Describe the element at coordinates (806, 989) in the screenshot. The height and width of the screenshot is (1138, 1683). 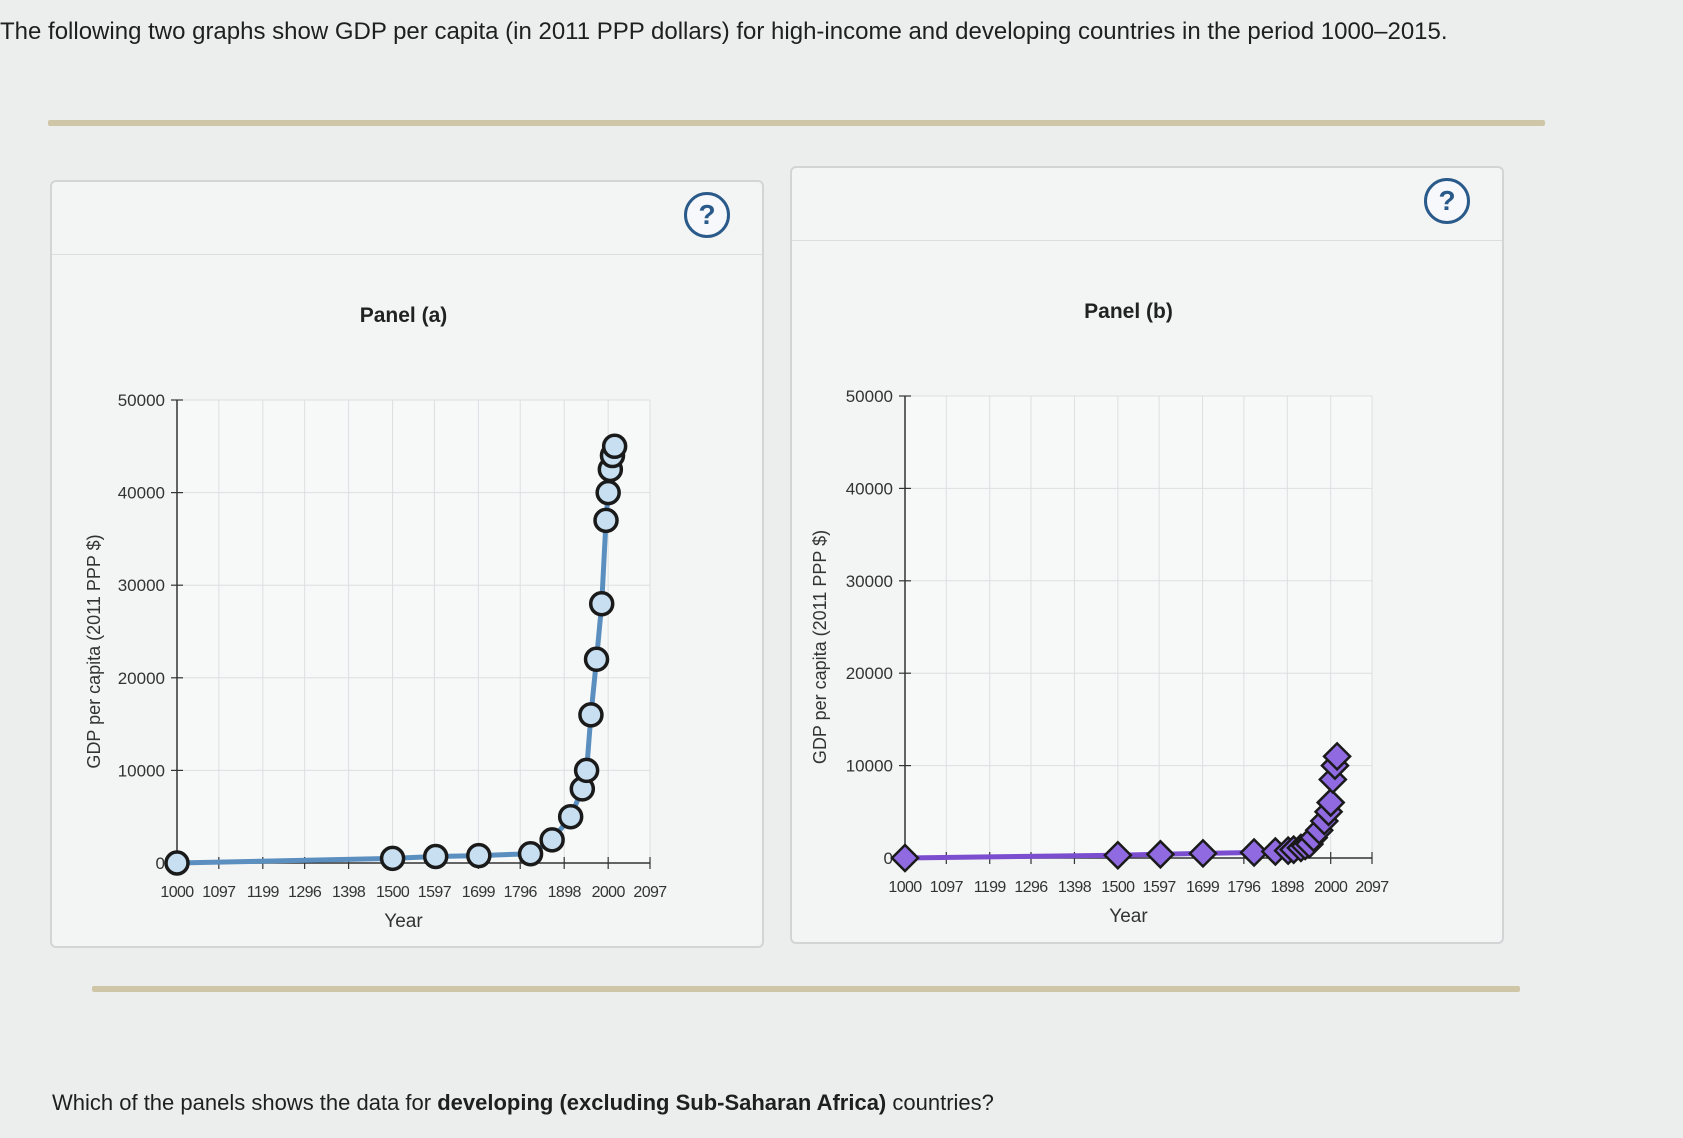
I see `bottom-divider` at that location.